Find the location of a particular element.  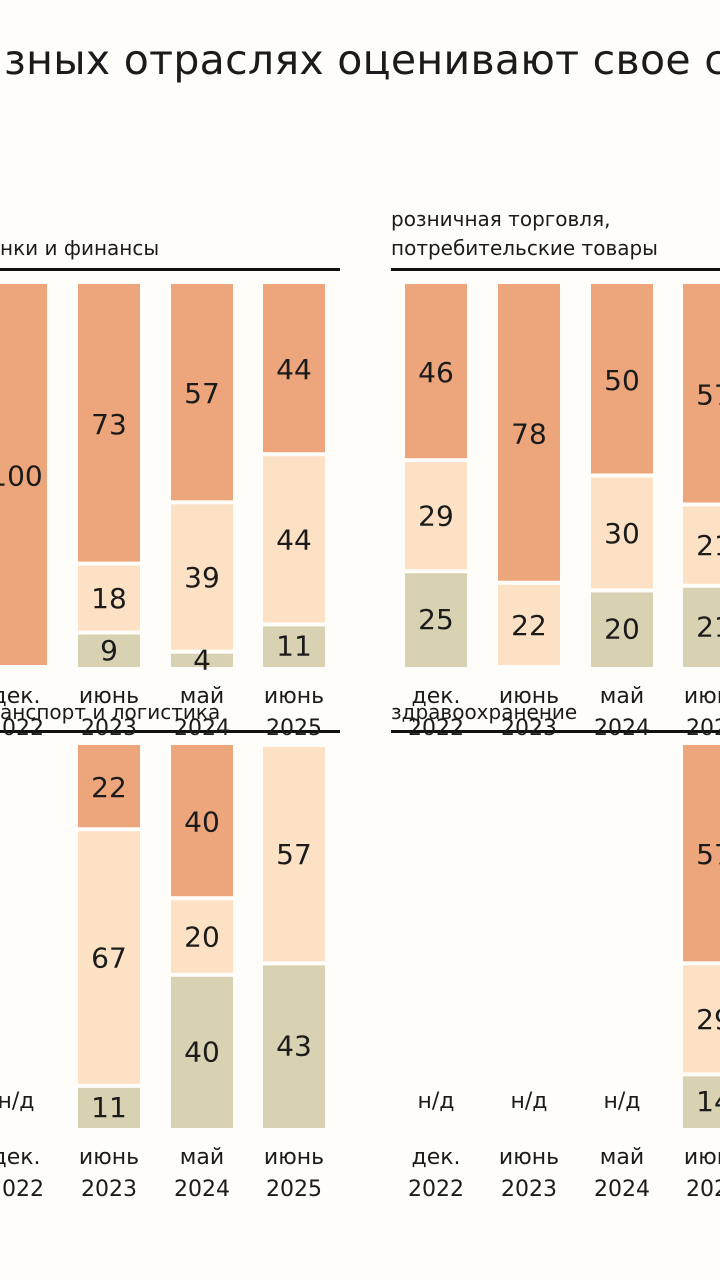

value-label-bottom-p1-c0: 25 is located at coordinates (436, 619).